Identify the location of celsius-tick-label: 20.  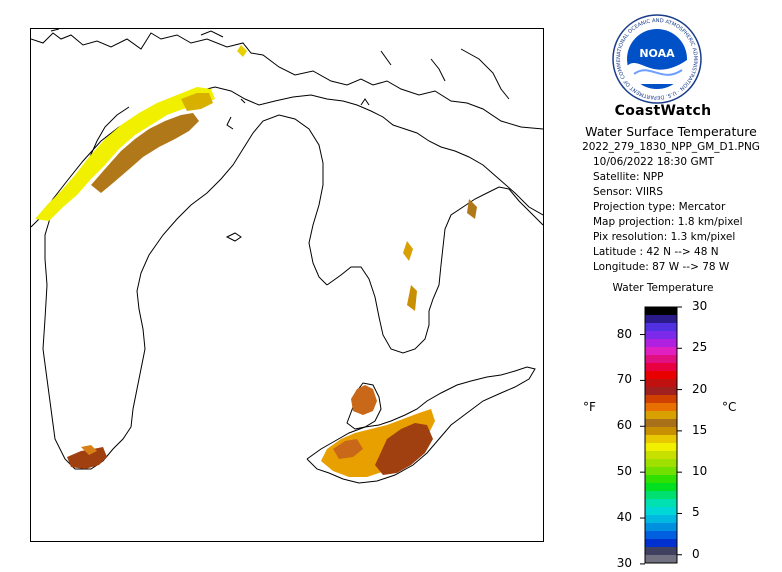
(700, 388).